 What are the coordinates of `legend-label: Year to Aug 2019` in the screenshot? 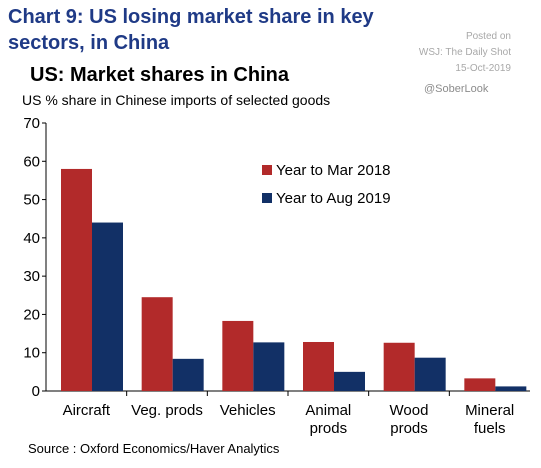 It's located at (333, 198).